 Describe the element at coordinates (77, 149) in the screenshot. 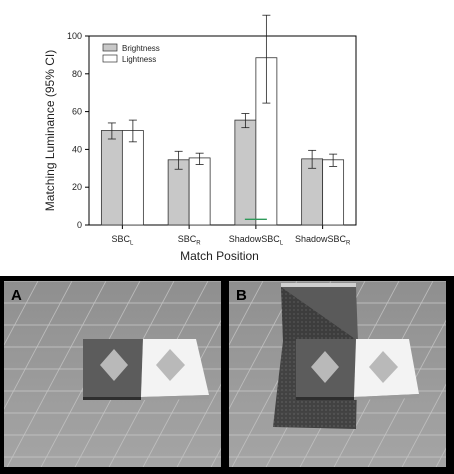

I see `y-tick-label: 40` at that location.